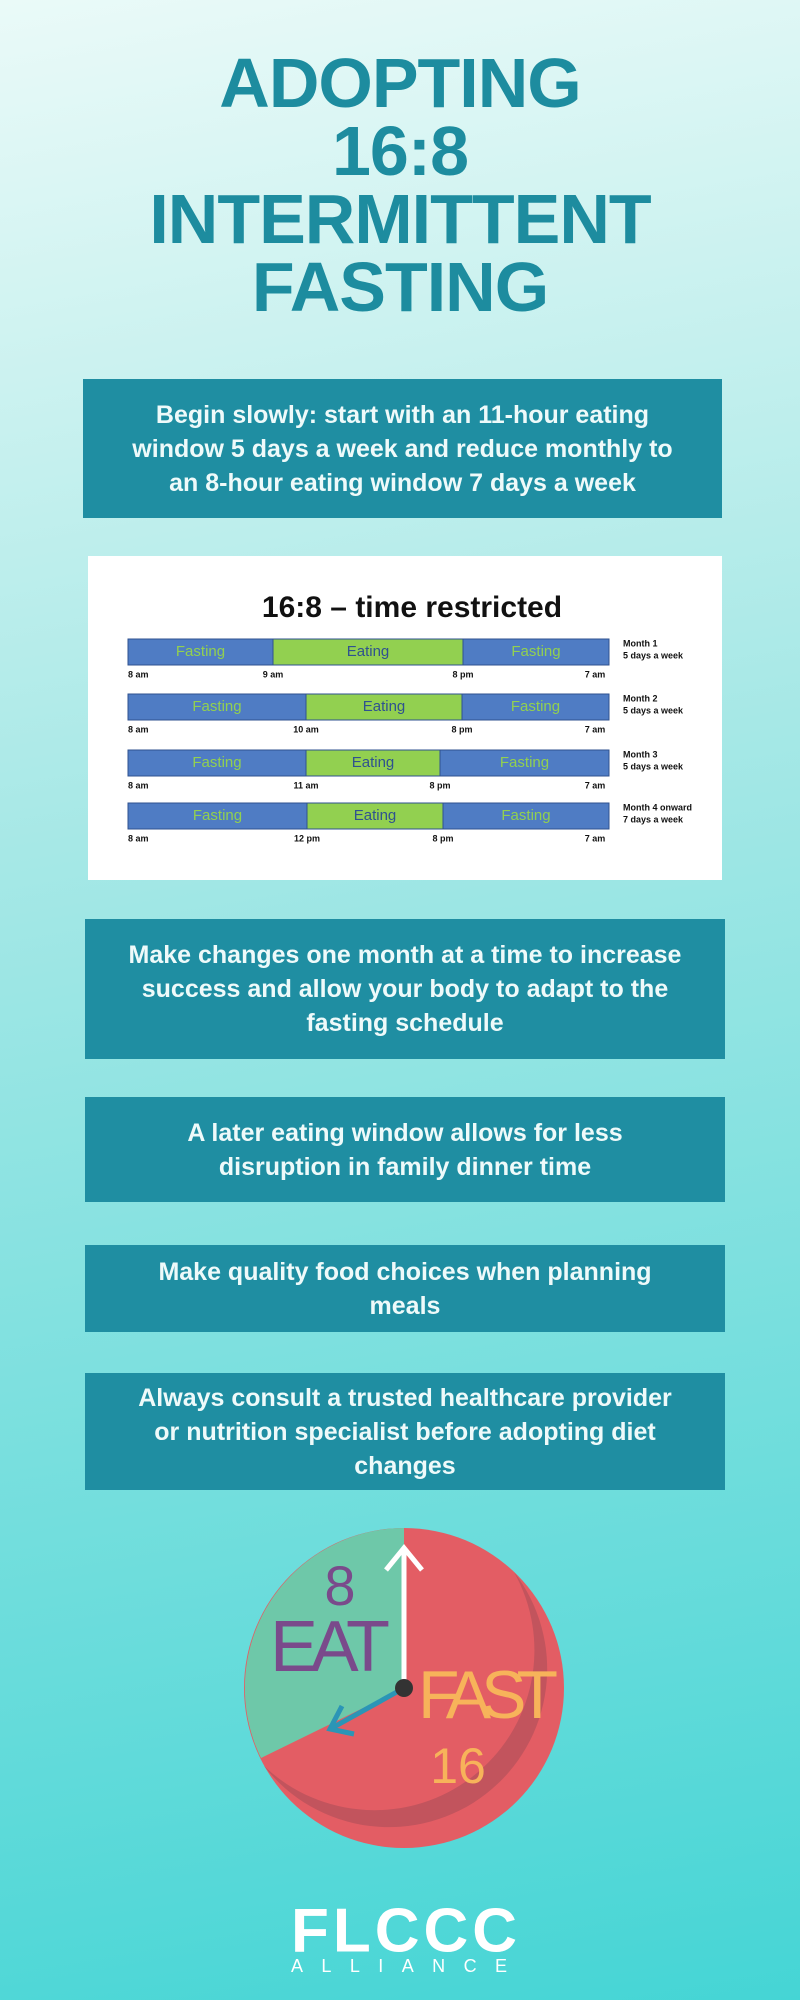 This screenshot has height=2000, width=800. Describe the element at coordinates (400, 219) in the screenshot. I see `title-line: INTERMITTENT` at that location.